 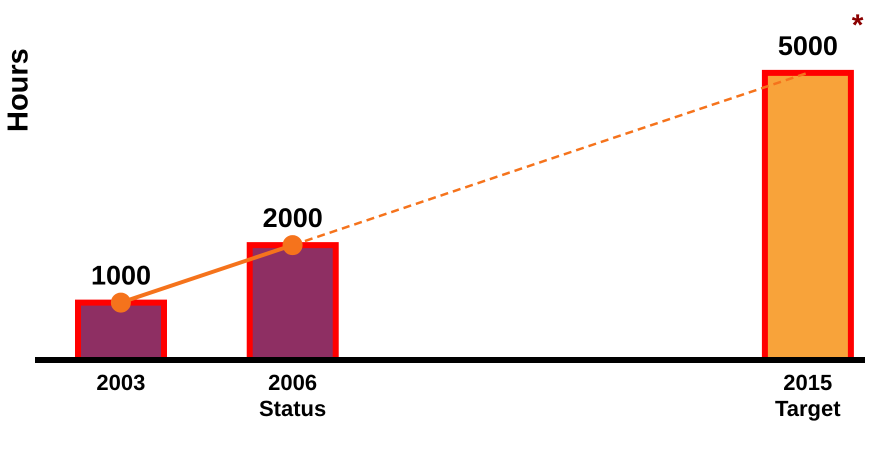 What do you see at coordinates (808, 45) in the screenshot?
I see `data-label: 5000` at bounding box center [808, 45].